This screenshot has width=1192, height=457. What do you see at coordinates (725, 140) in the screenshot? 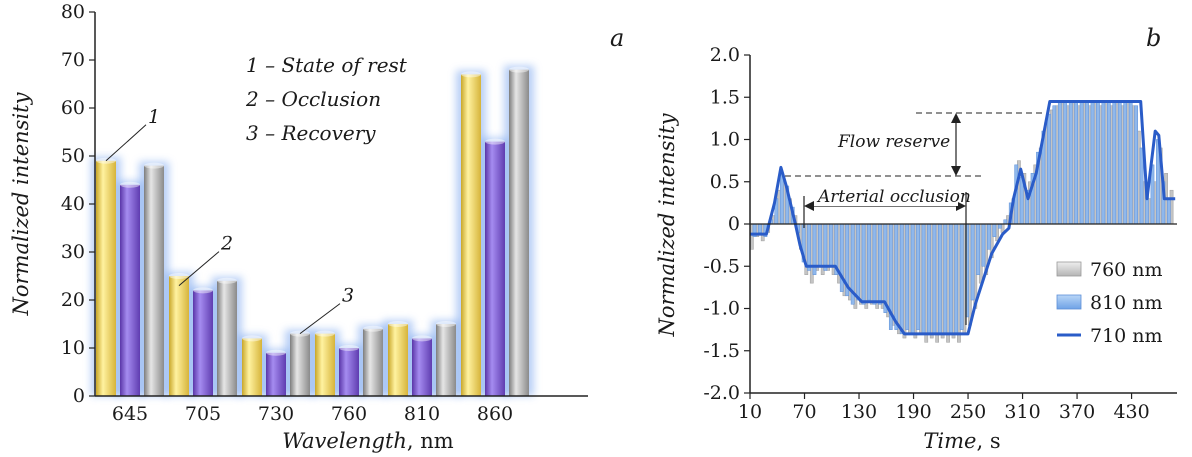
I see `panel-b-y-tick-label: 1.0` at bounding box center [725, 140].